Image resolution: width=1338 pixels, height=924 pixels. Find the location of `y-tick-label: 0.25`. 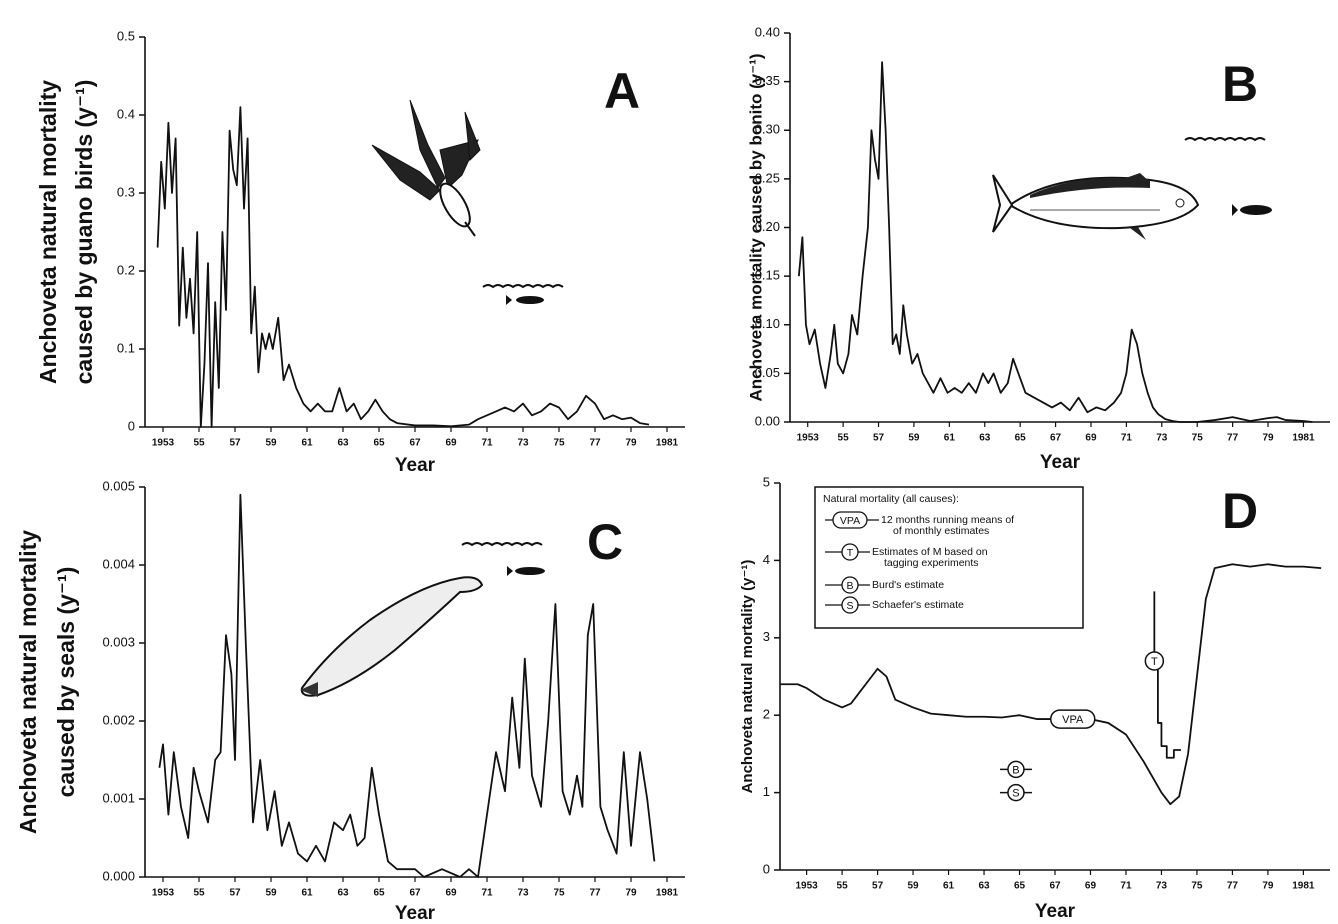

y-tick-label: 0.25 is located at coordinates (767, 177).